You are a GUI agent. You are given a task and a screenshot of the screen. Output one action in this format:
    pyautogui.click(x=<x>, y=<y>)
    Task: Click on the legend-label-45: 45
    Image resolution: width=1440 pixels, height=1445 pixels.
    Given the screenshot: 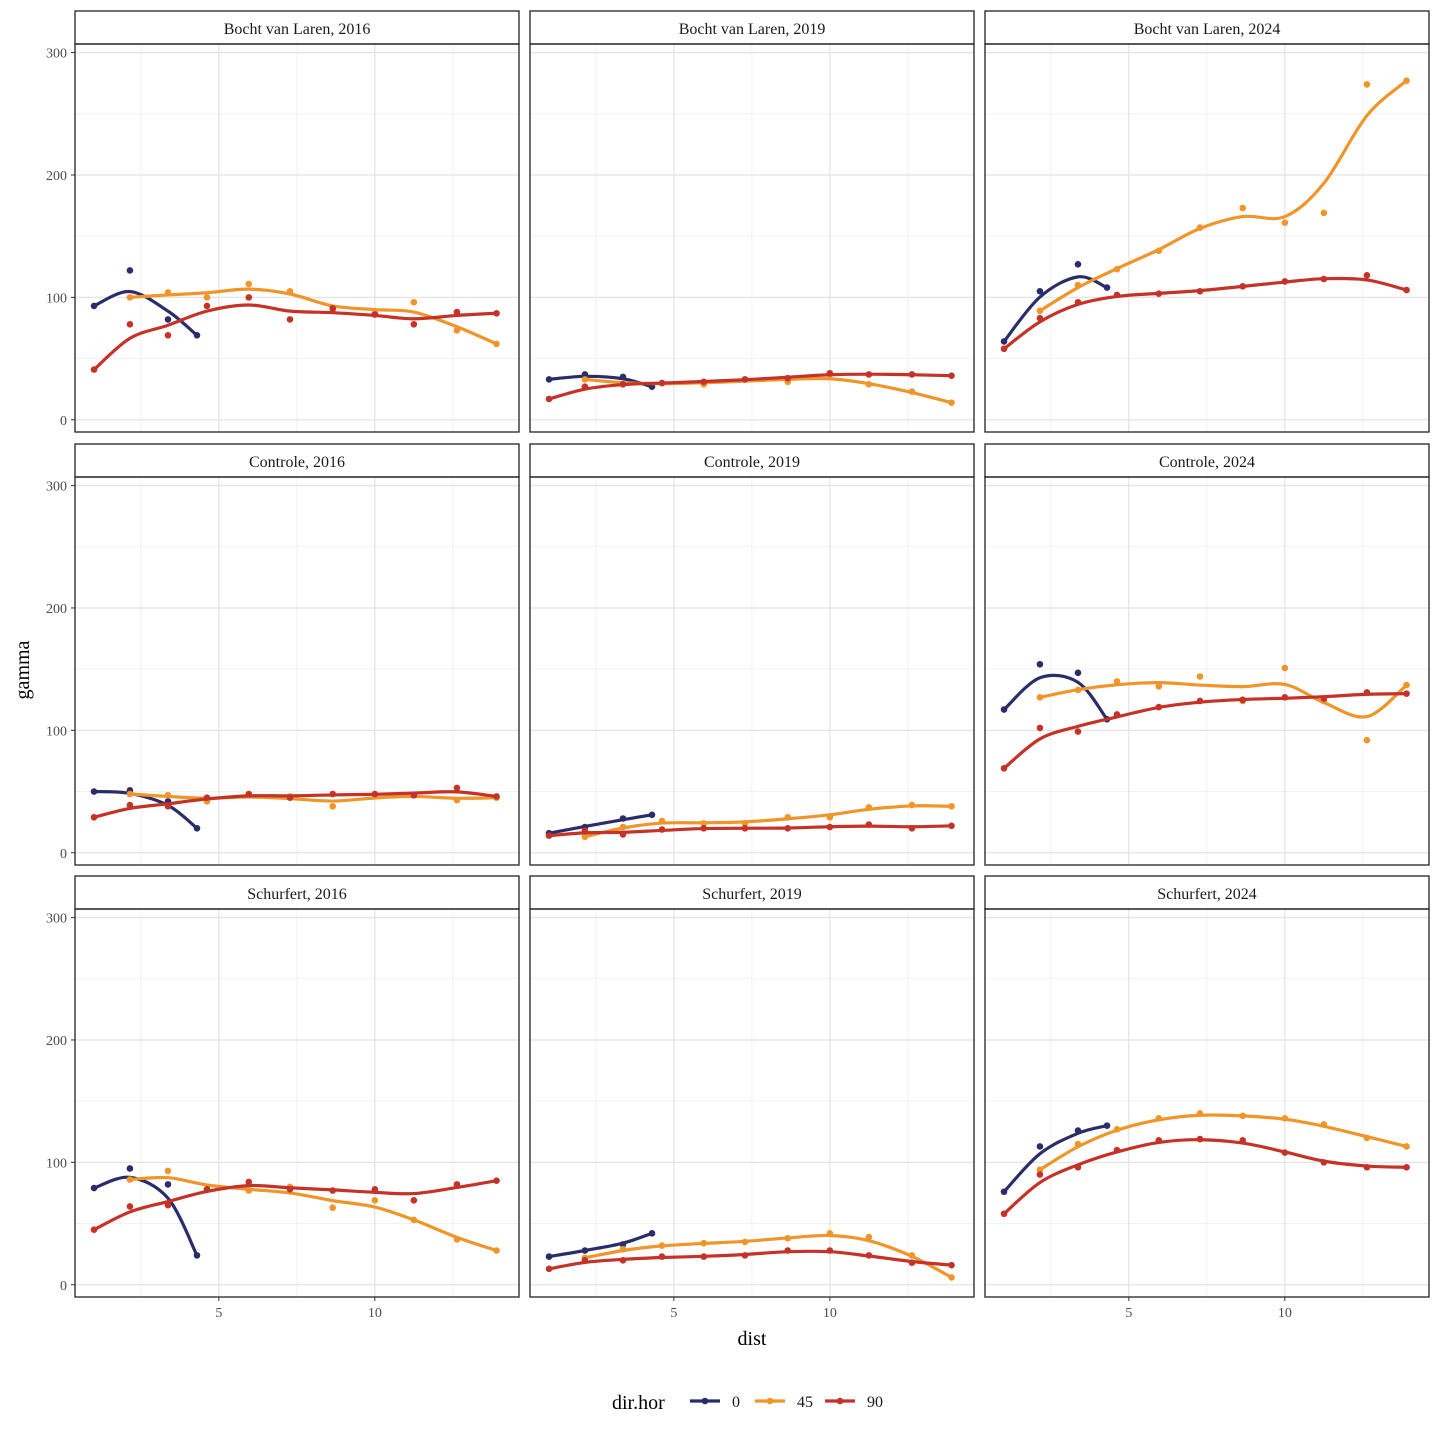 What is the action you would take?
    pyautogui.click(x=805, y=1402)
    